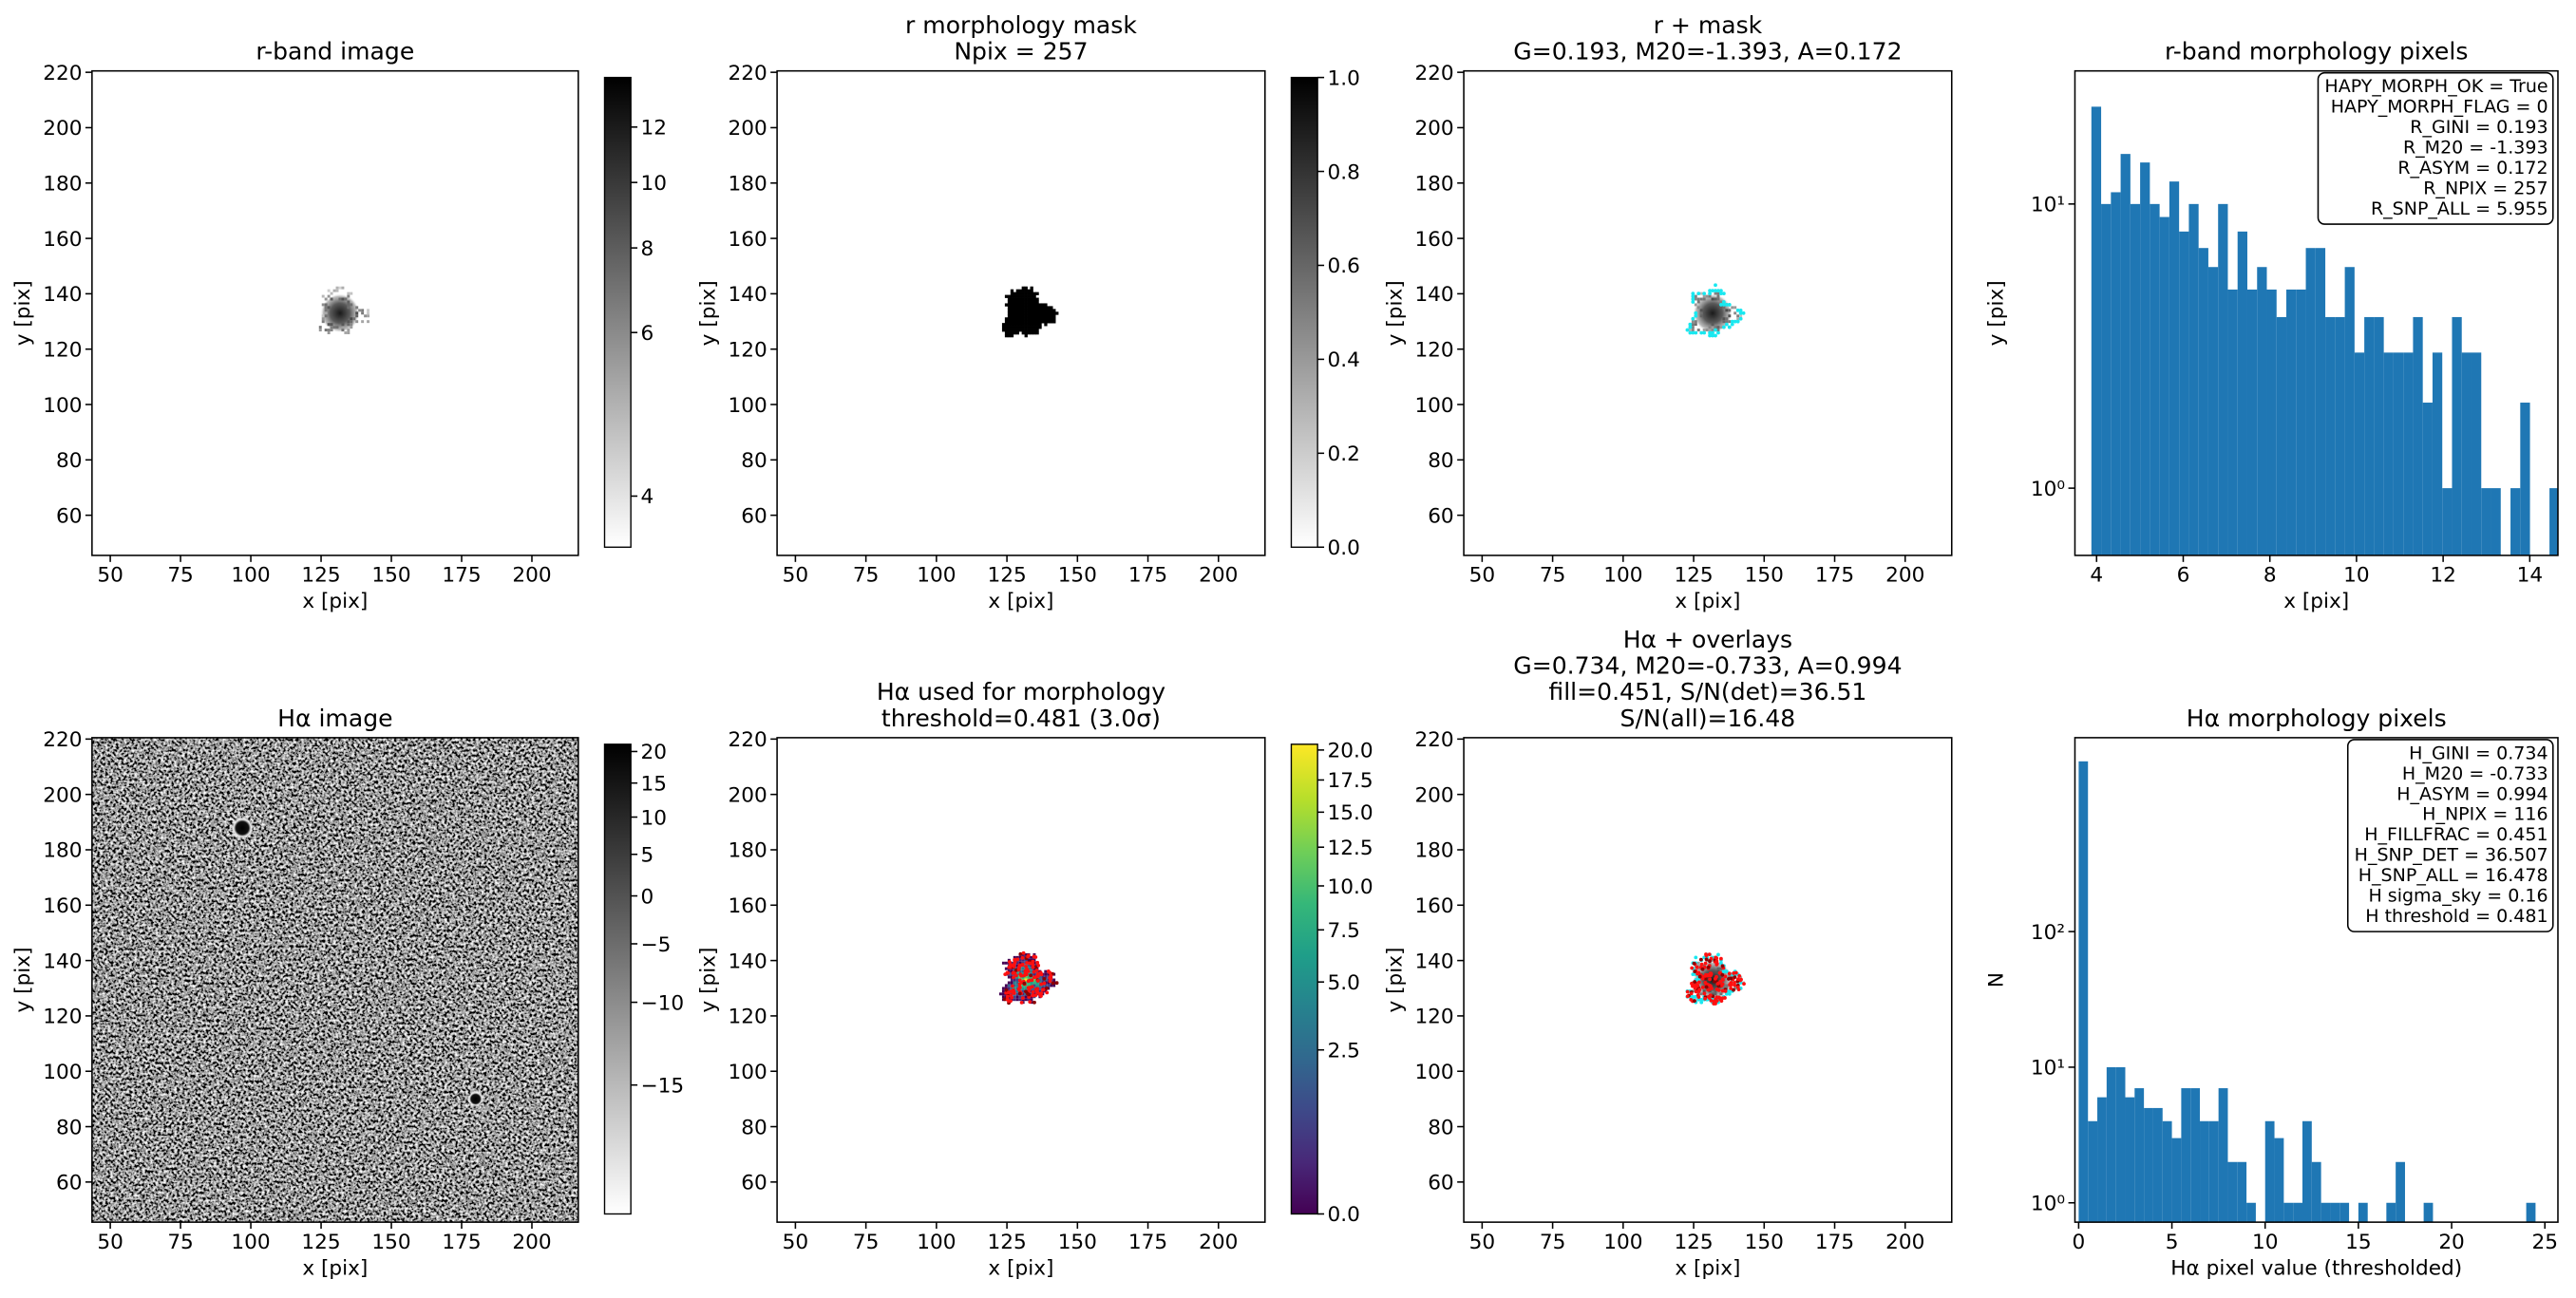  Describe the element at coordinates (1350, 848) in the screenshot. I see `colorbar-tick-label: 12.5` at that location.